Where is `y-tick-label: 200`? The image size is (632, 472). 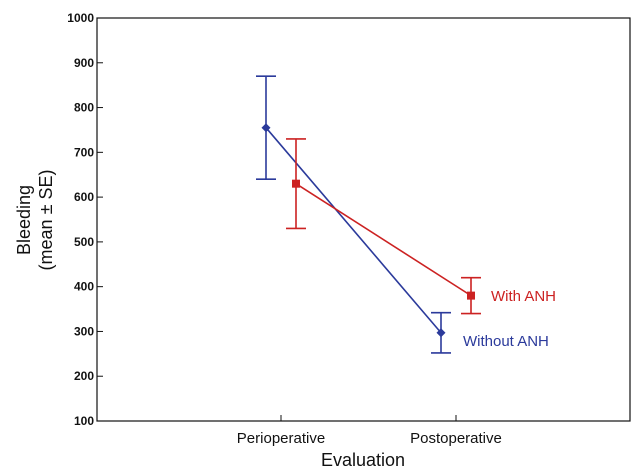 y-tick-label: 200 is located at coordinates (84, 376).